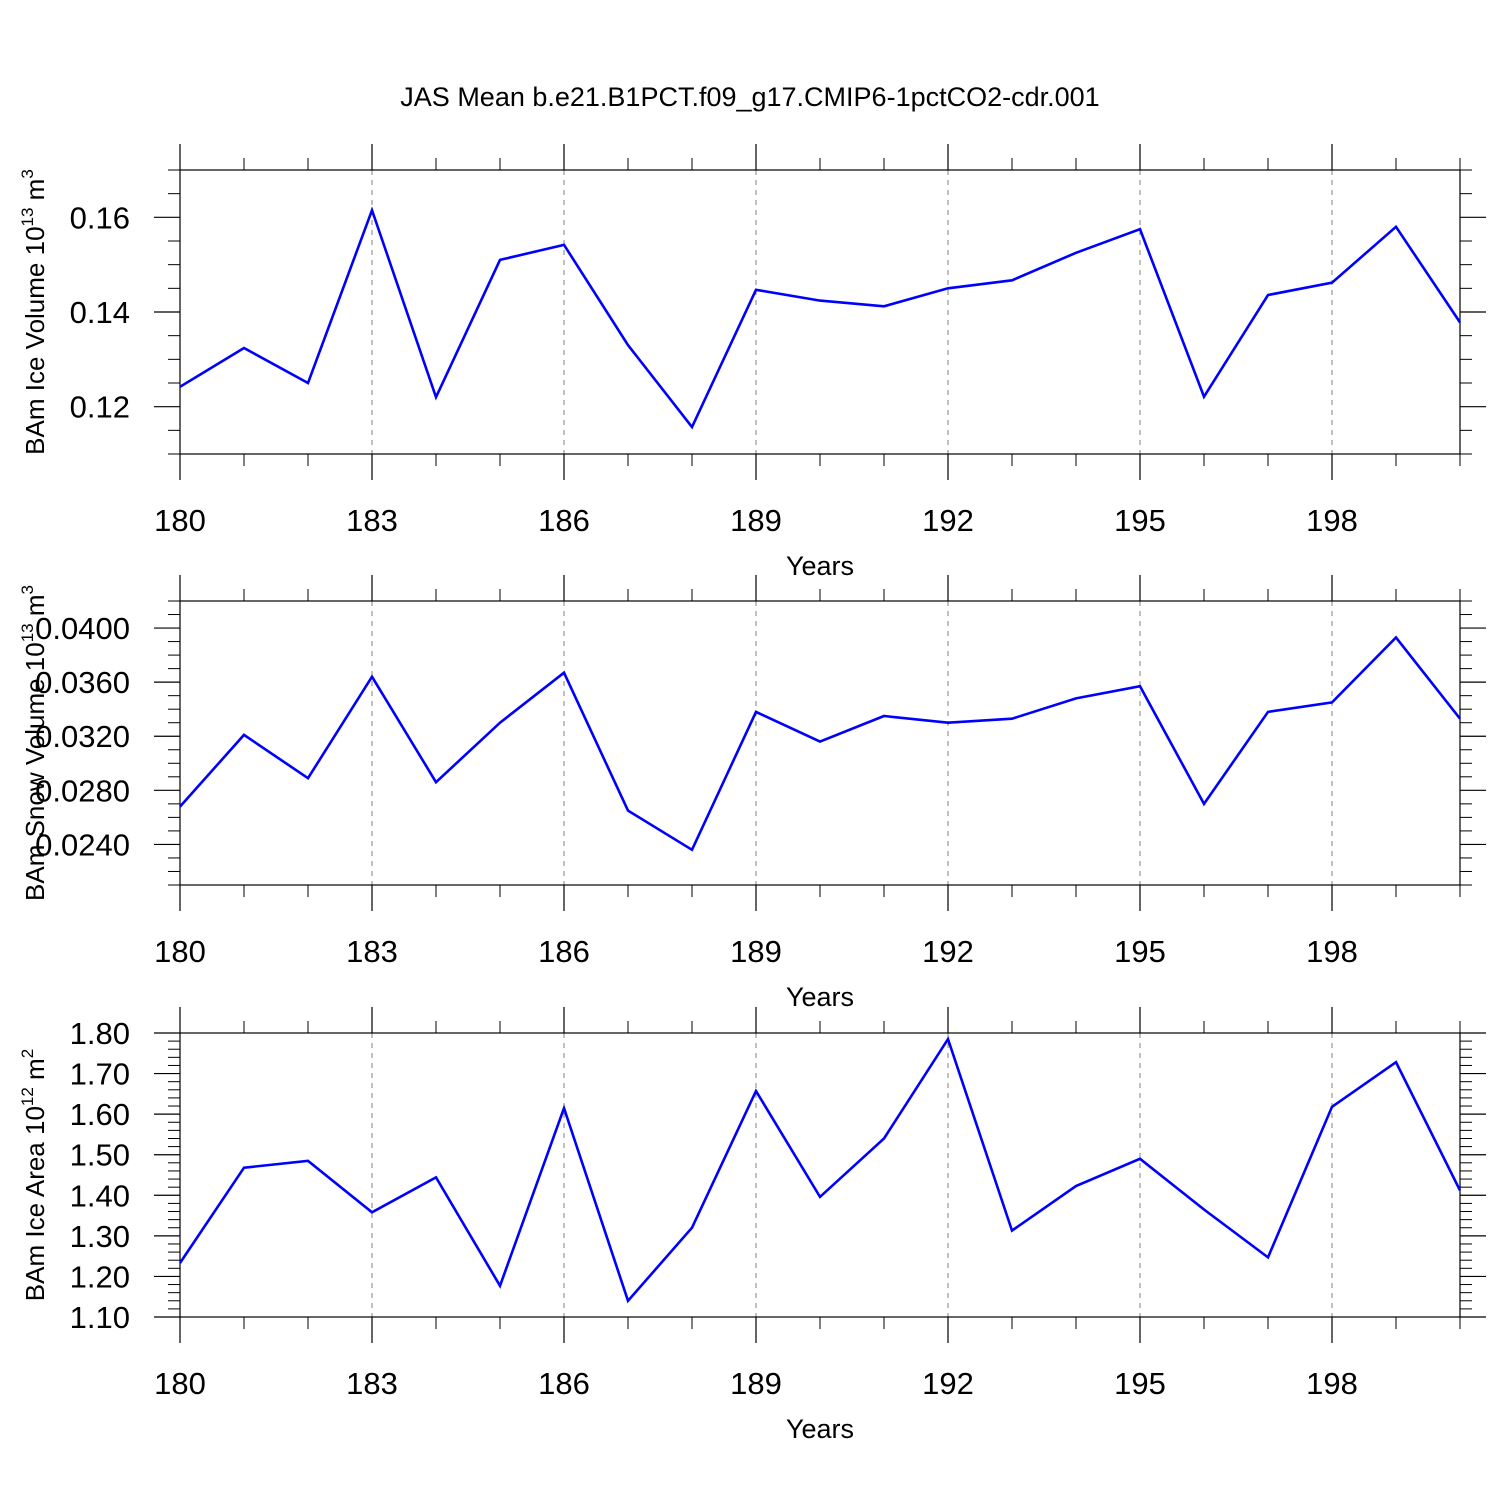 The height and width of the screenshot is (1500, 1500). Describe the element at coordinates (100, 312) in the screenshot. I see `y-tick-label: 0.14` at that location.